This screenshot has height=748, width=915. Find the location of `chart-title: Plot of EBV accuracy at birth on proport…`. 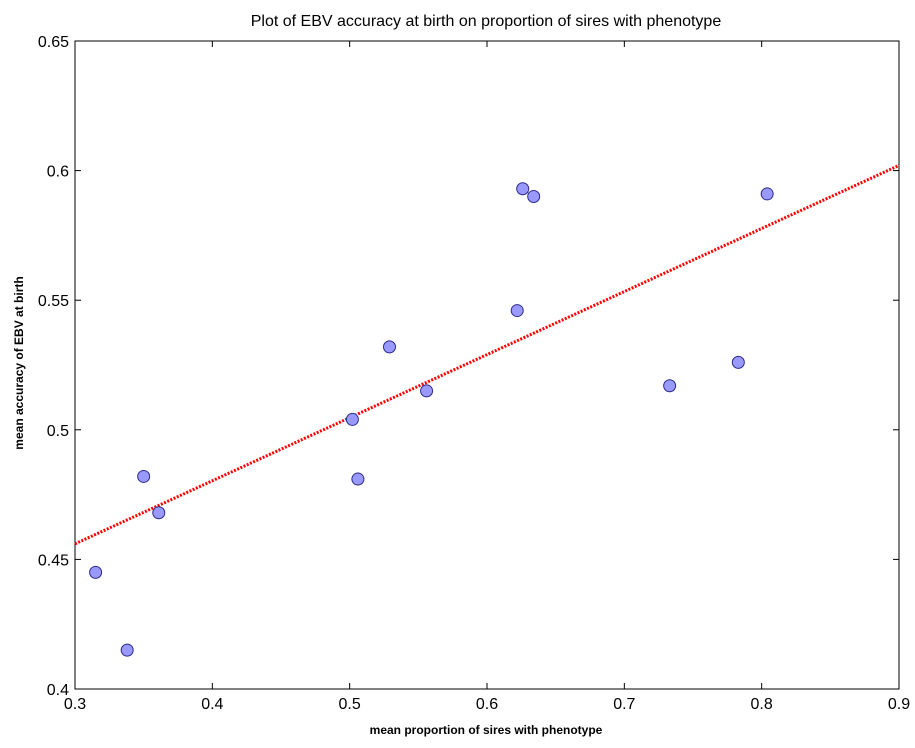

chart-title: Plot of EBV accuracy at birth on proport… is located at coordinates (486, 21).